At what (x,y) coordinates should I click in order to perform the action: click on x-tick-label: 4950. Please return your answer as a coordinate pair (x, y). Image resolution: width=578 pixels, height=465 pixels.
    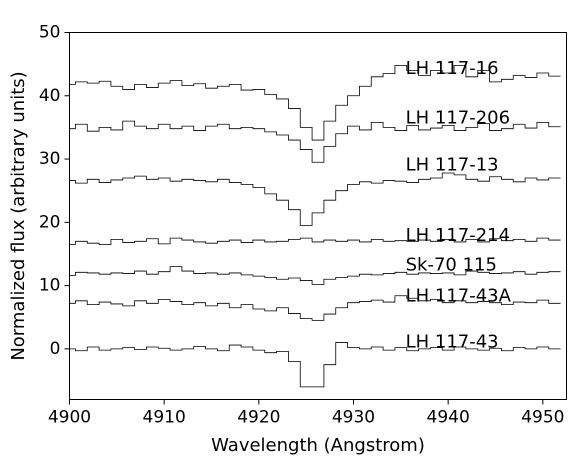
    Looking at the image, I should click on (542, 418).